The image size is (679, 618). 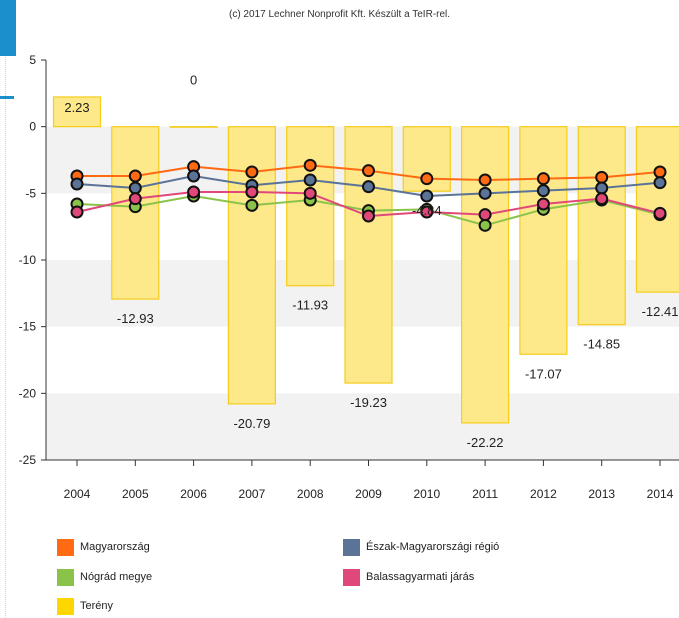 I want to click on left-tick-marker, so click(x=7, y=97).